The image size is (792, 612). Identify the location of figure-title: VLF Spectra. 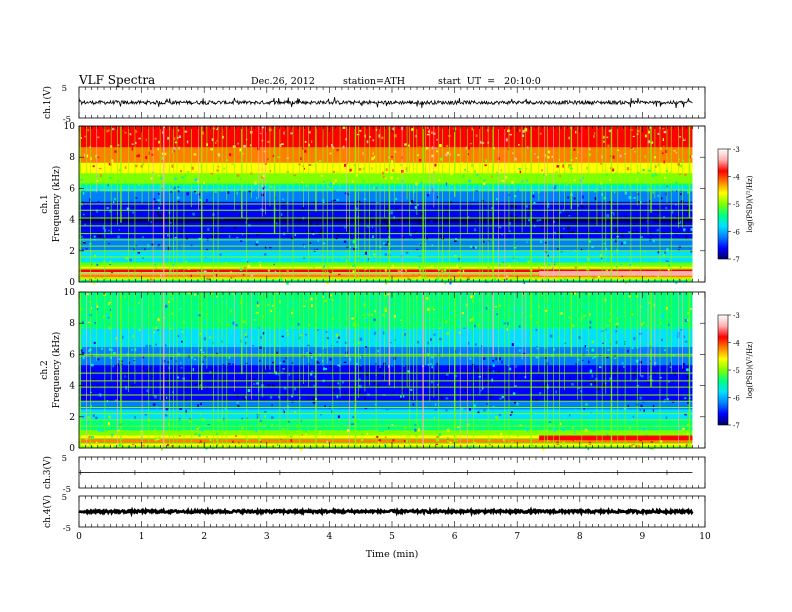
(117, 80).